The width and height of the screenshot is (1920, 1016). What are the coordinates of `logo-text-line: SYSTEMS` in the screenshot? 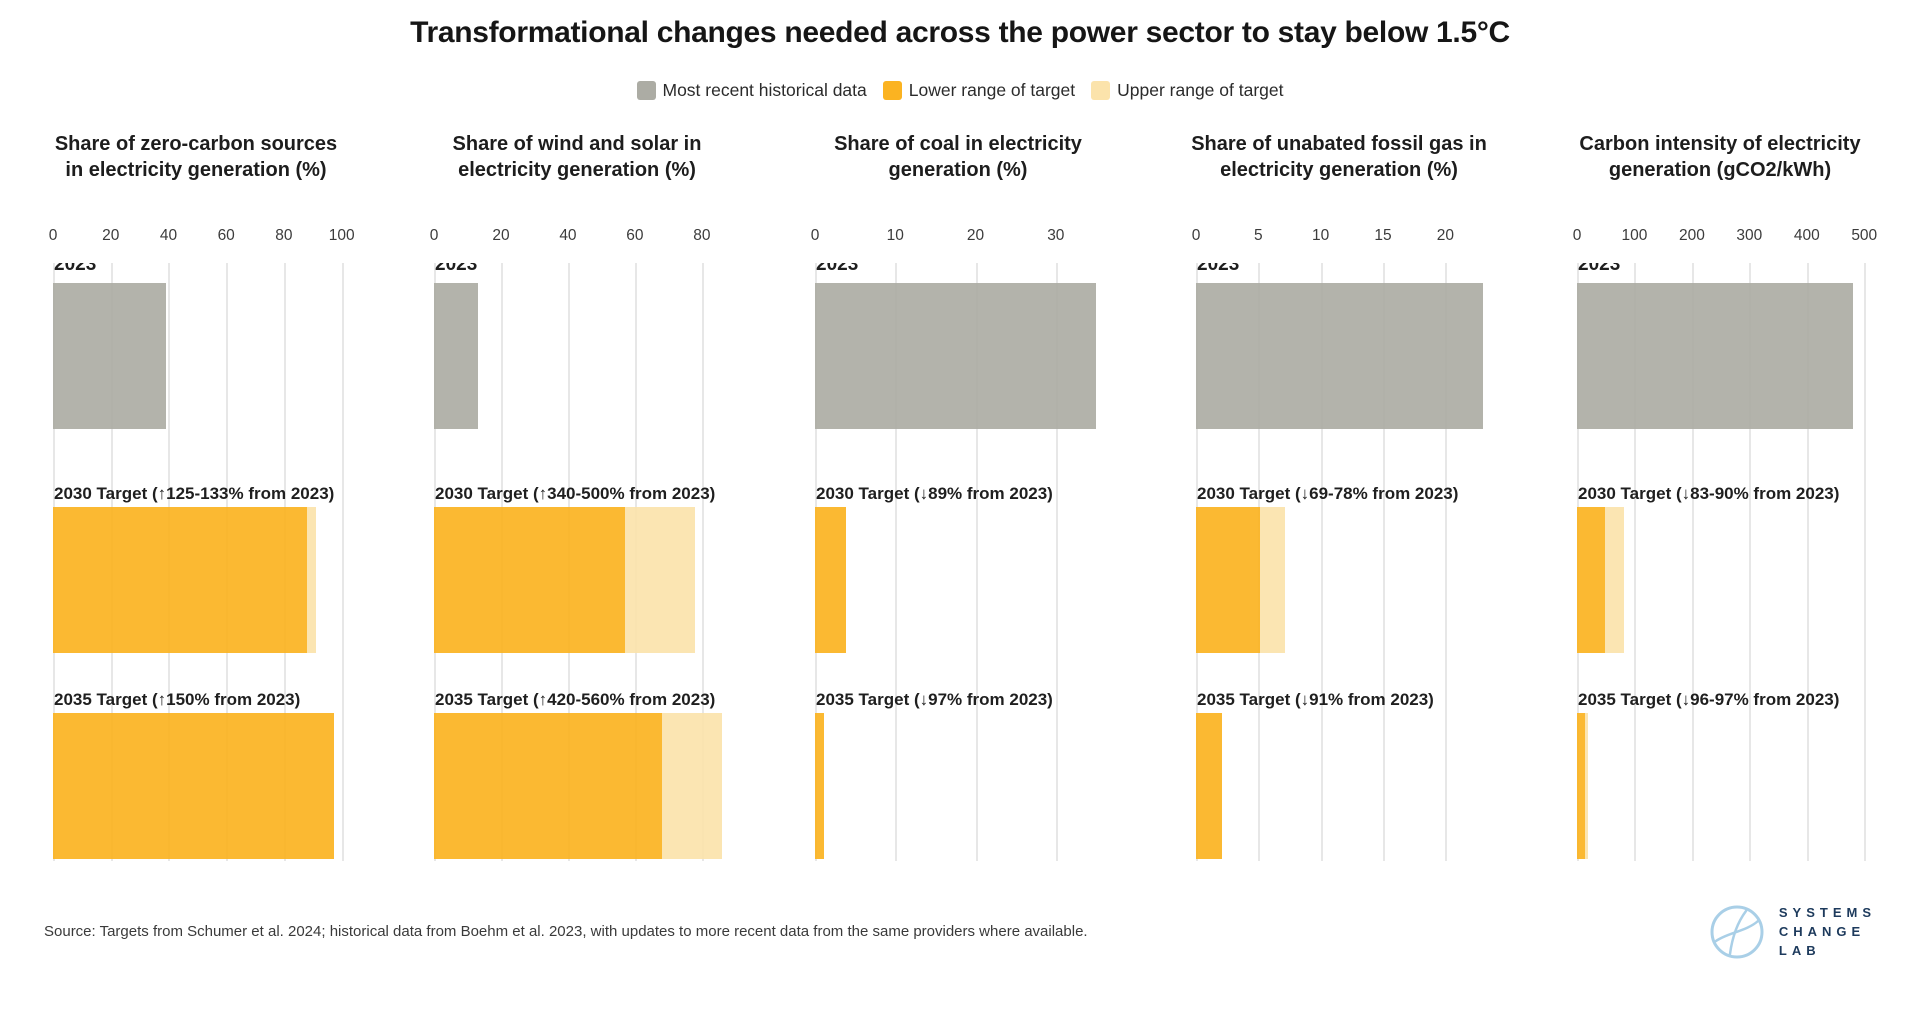 It's located at (1827, 912).